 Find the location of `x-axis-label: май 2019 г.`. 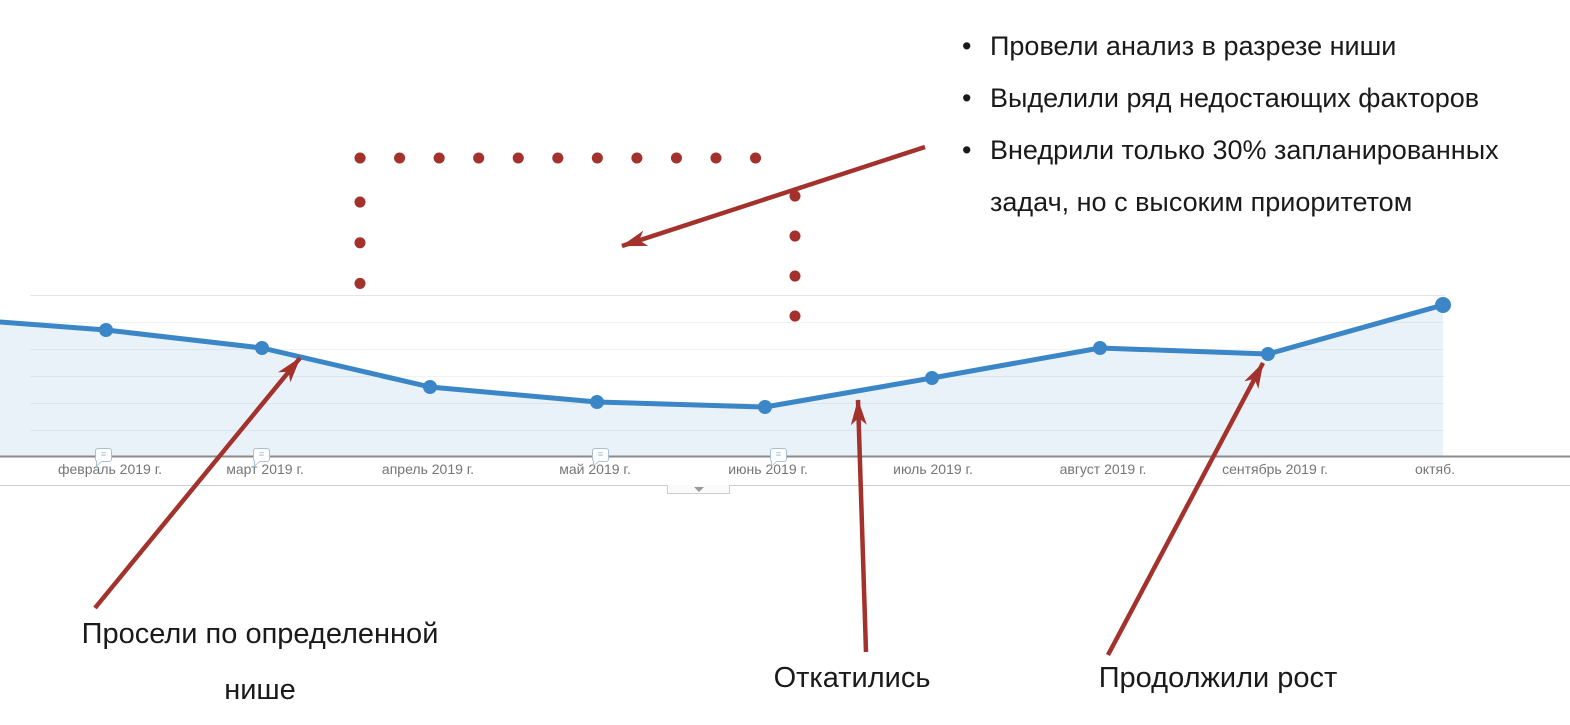

x-axis-label: май 2019 г. is located at coordinates (595, 469).